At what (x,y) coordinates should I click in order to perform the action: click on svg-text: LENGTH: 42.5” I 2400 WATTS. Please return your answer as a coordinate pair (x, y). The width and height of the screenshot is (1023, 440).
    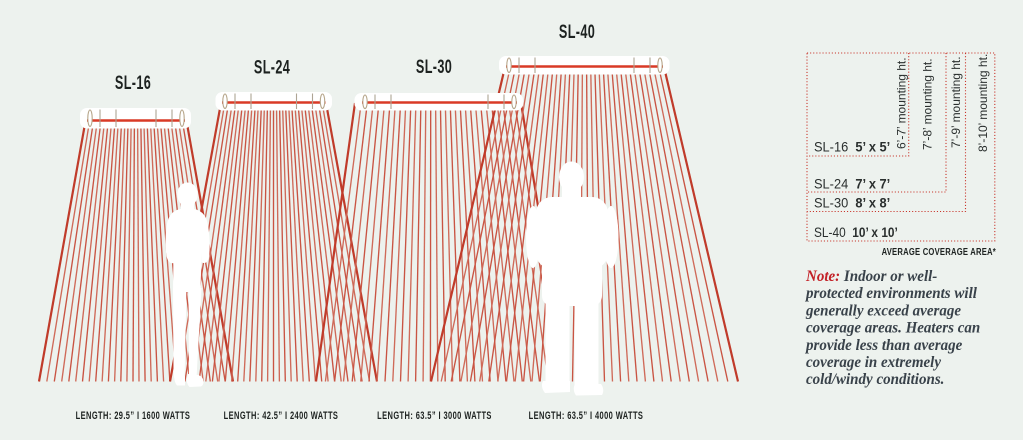
    Looking at the image, I should click on (281, 414).